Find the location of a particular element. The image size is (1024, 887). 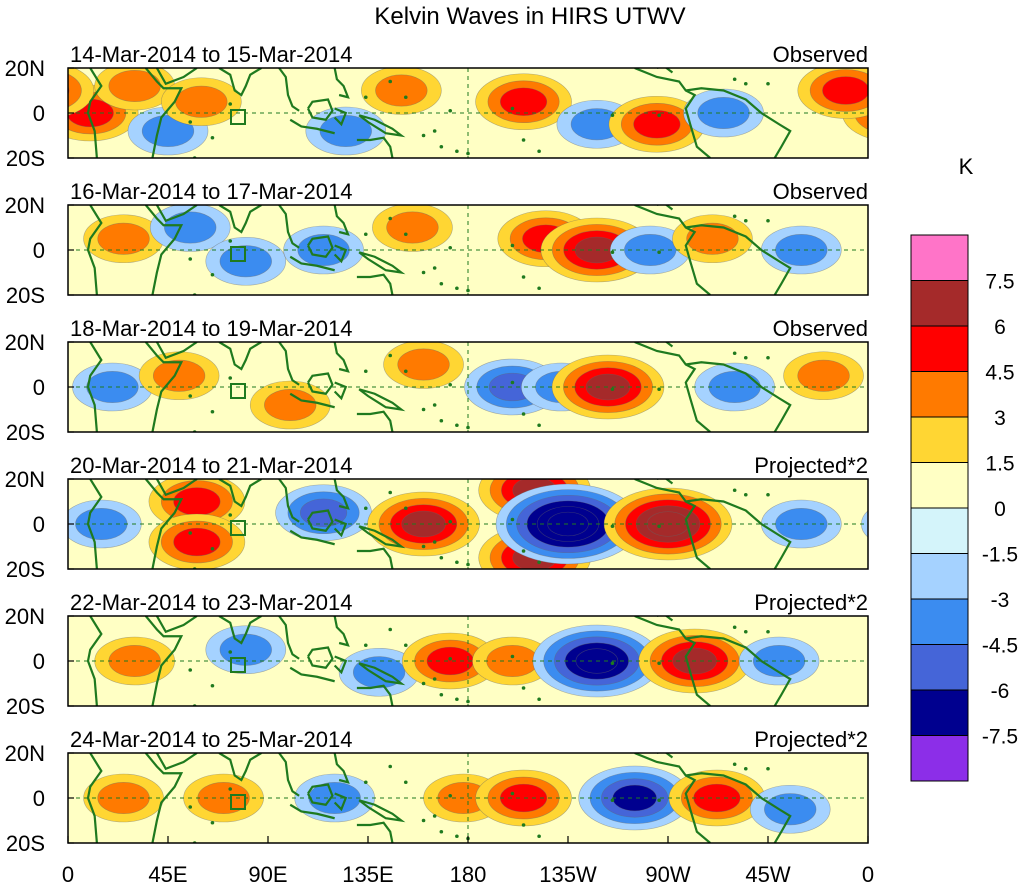

colorbar-level-label: 6 is located at coordinates (1000, 327).